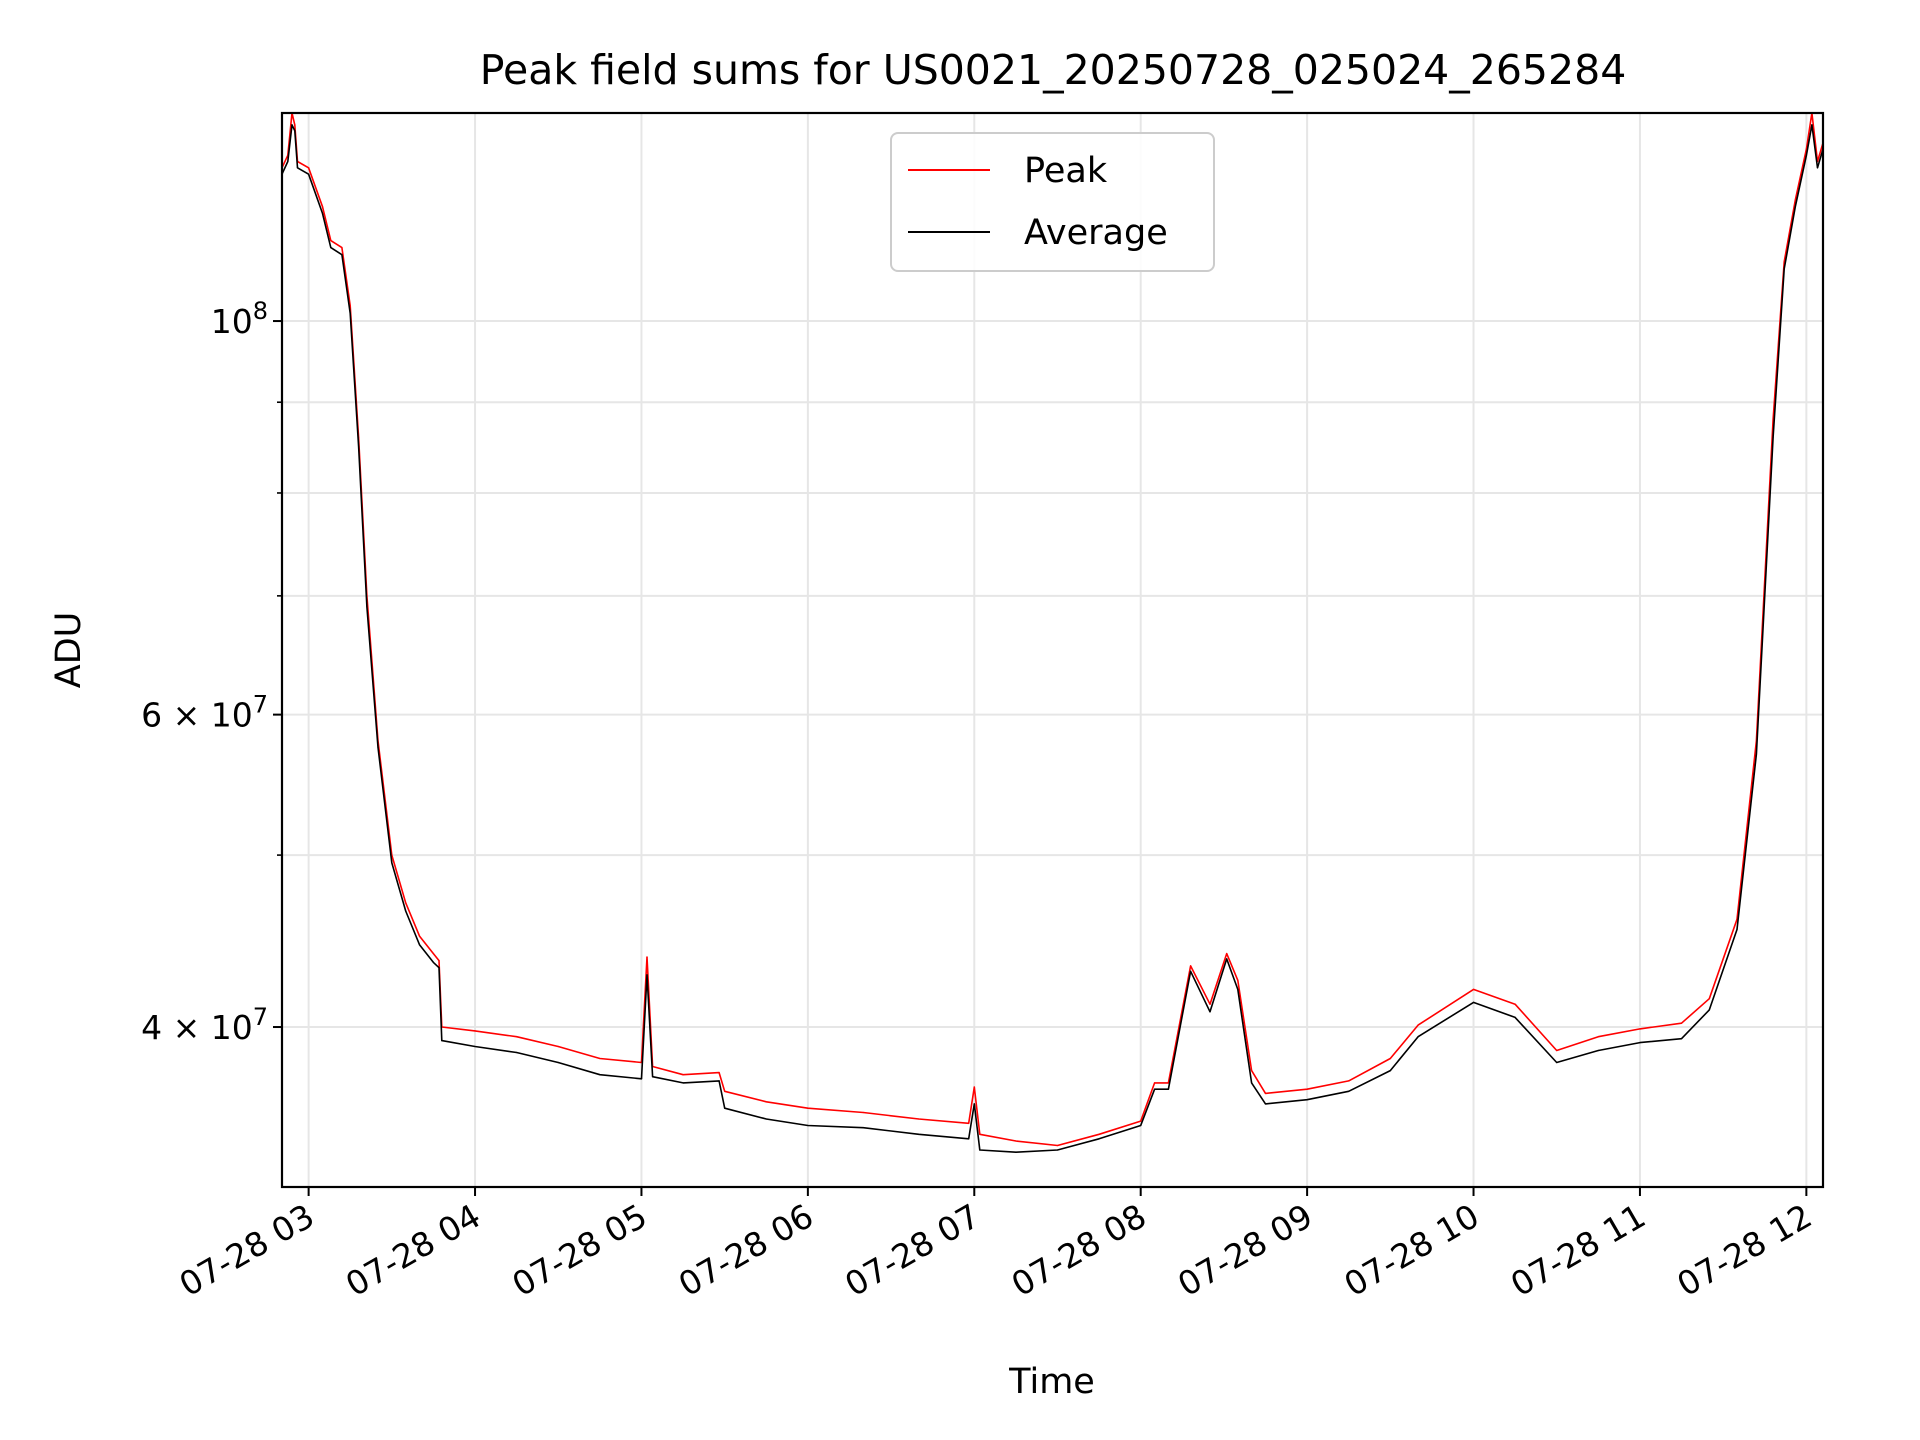  Describe the element at coordinates (204, 713) in the screenshot. I see `y-tick-label-1: 6 × 107` at that location.